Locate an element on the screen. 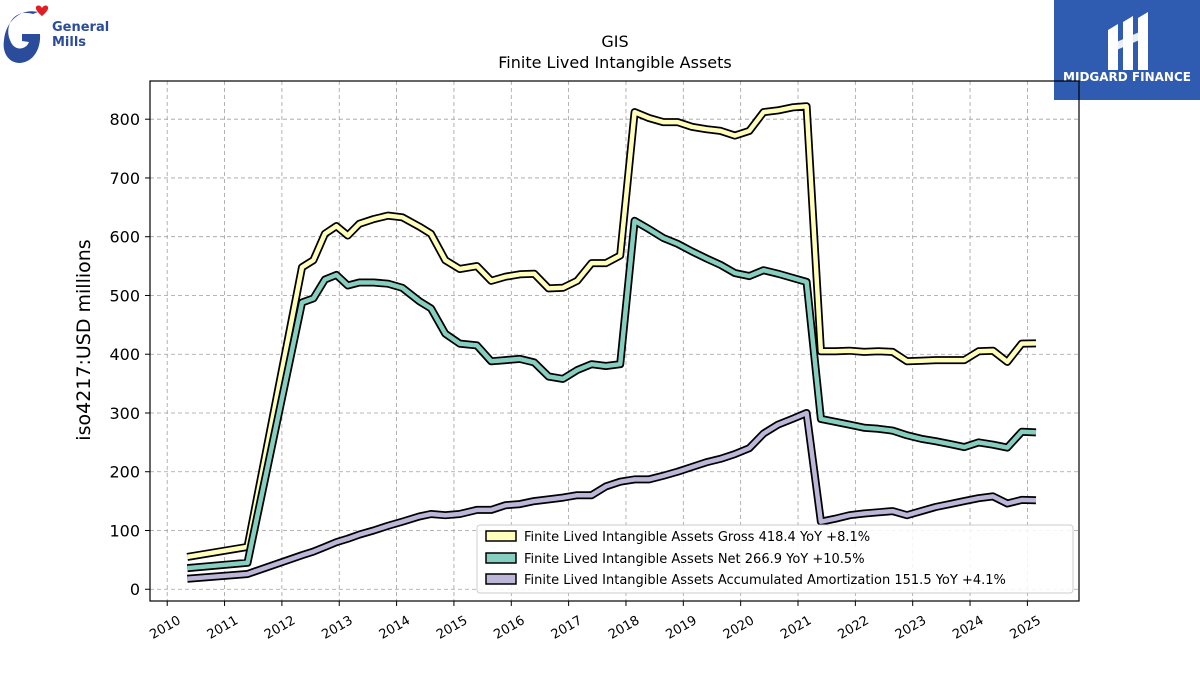  x-tick-label: 2010 is located at coordinates (165, 628).